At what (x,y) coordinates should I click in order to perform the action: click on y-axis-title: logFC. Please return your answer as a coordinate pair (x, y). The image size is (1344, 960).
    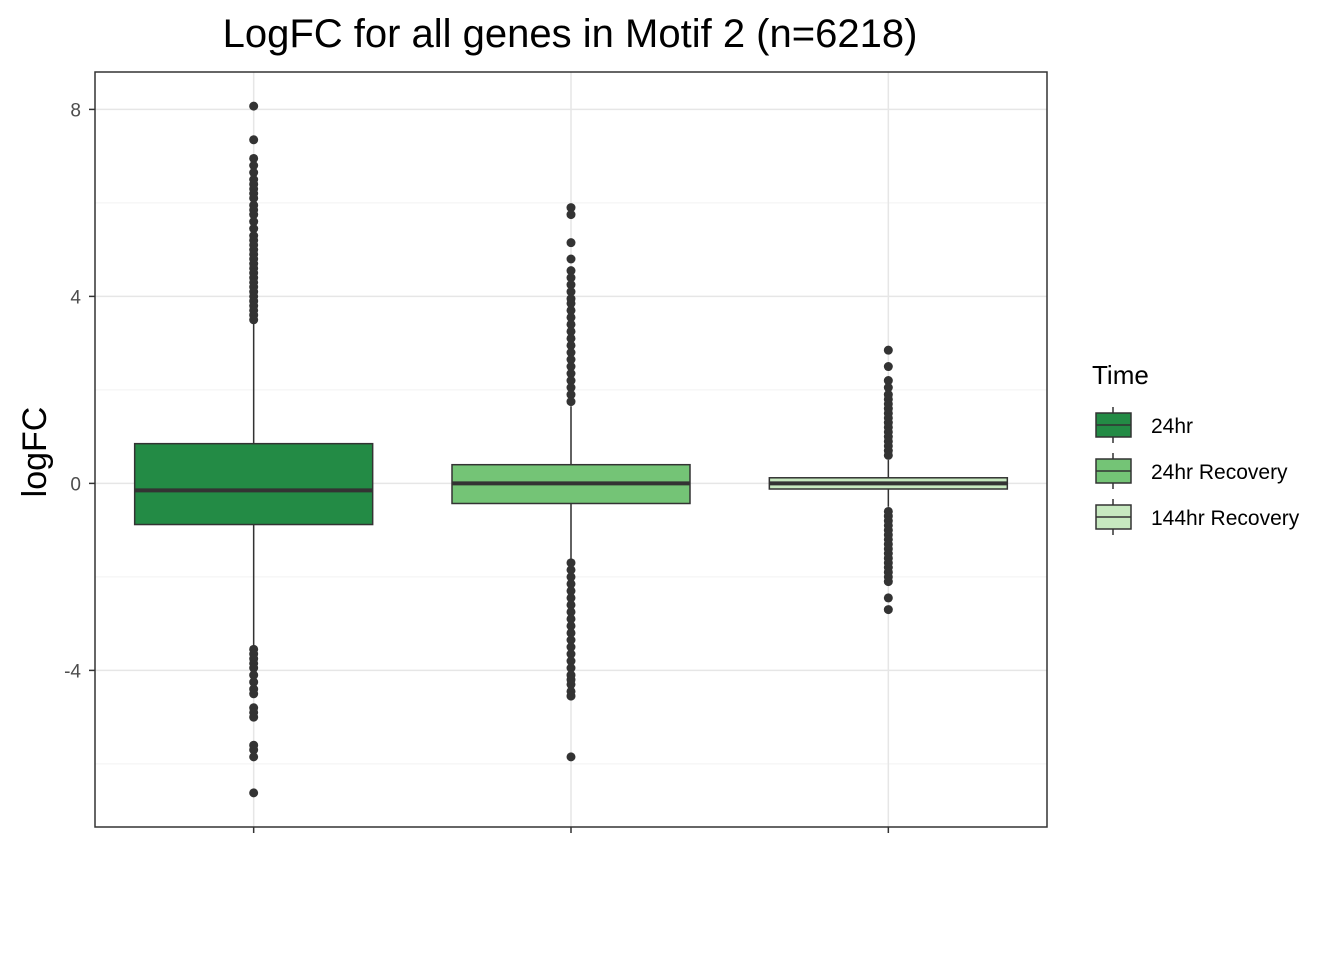
    Looking at the image, I should click on (35, 452).